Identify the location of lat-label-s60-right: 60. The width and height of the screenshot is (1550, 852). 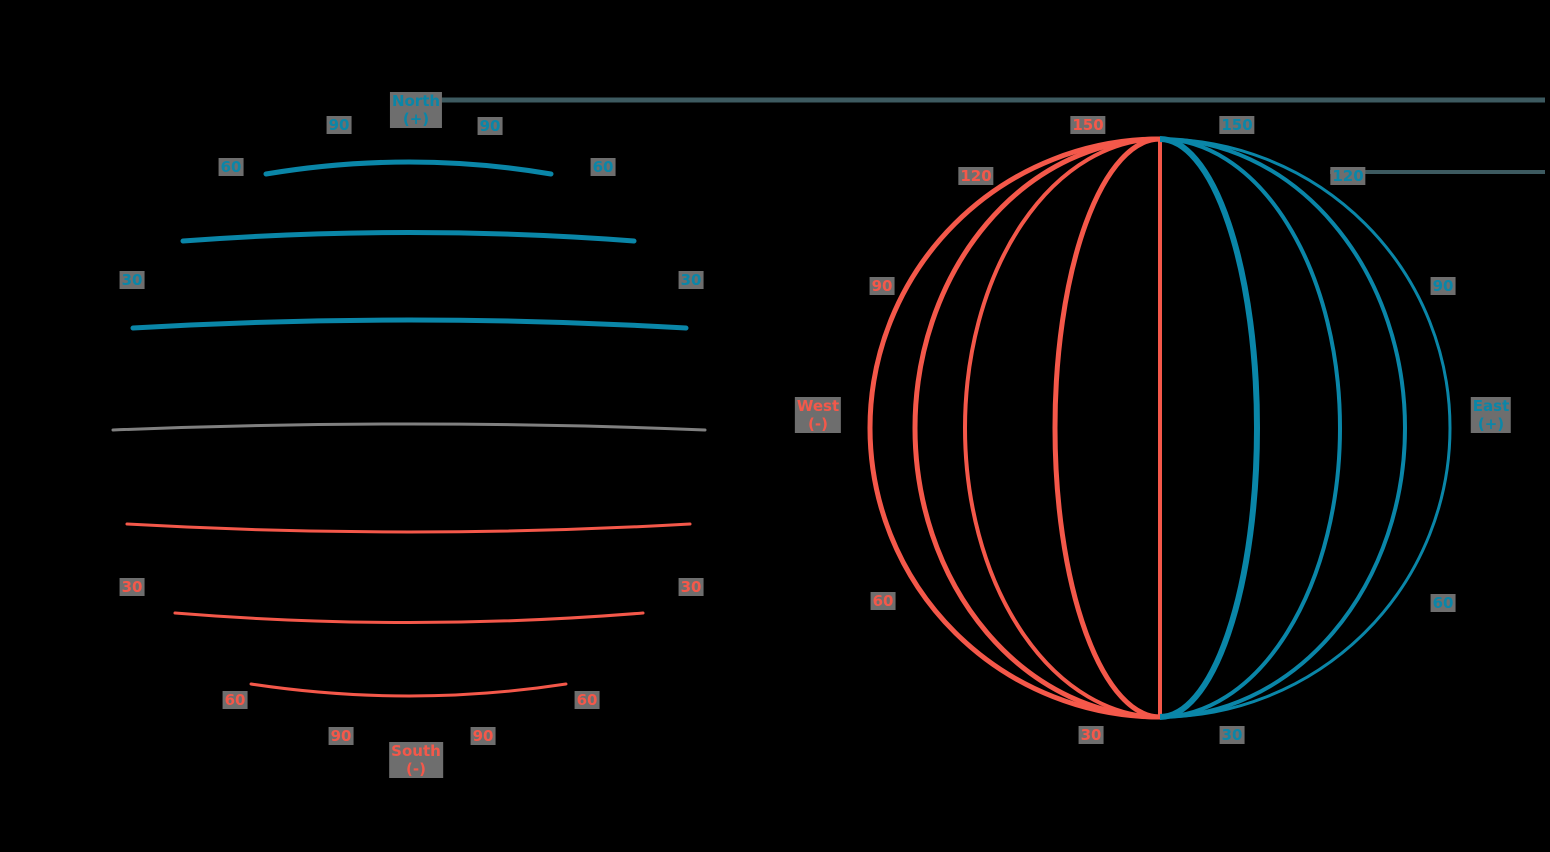
(587, 700).